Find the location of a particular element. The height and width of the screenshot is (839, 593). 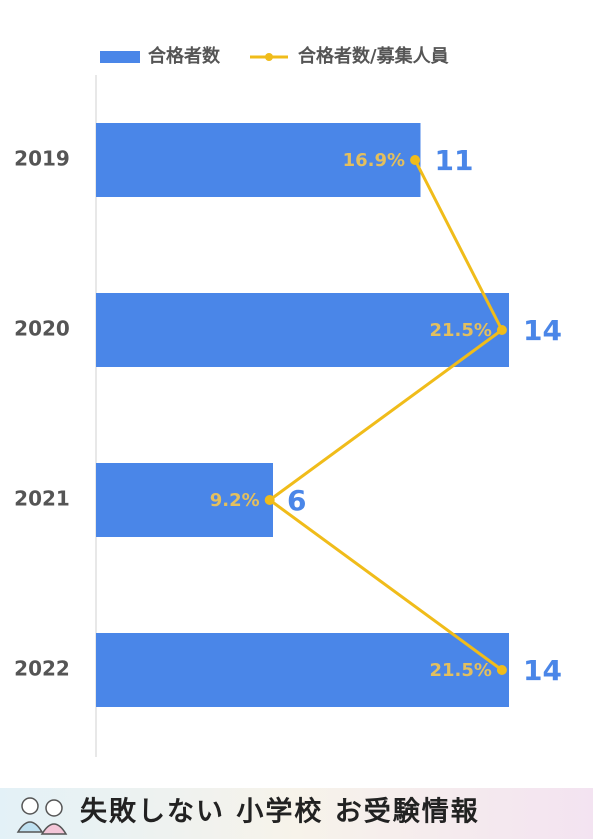

bar-value-label: 6 is located at coordinates (296, 500).